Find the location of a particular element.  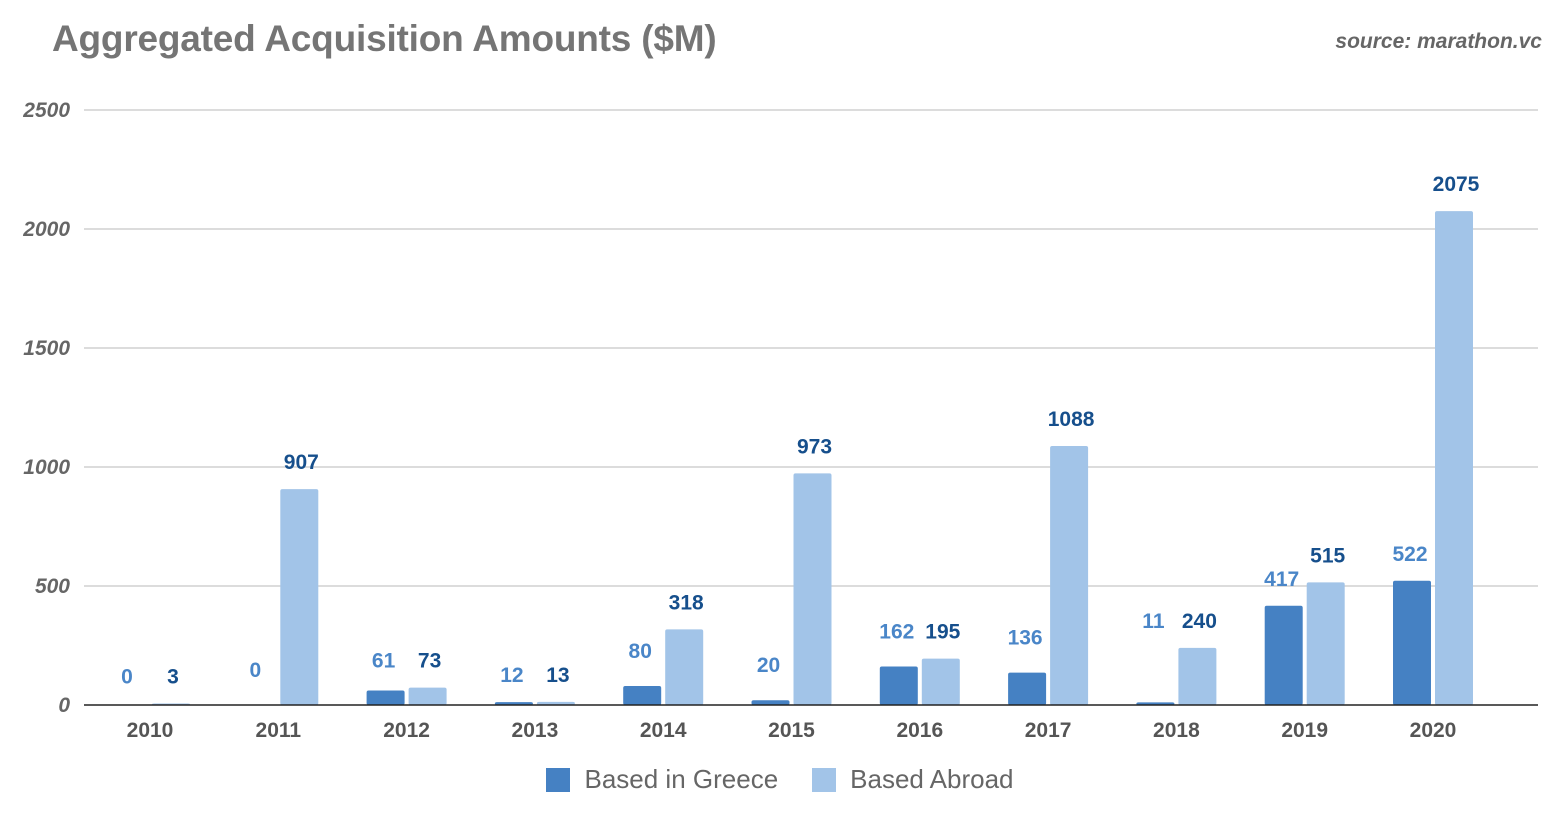

value-label-greece-2015: 20 is located at coordinates (768, 665).